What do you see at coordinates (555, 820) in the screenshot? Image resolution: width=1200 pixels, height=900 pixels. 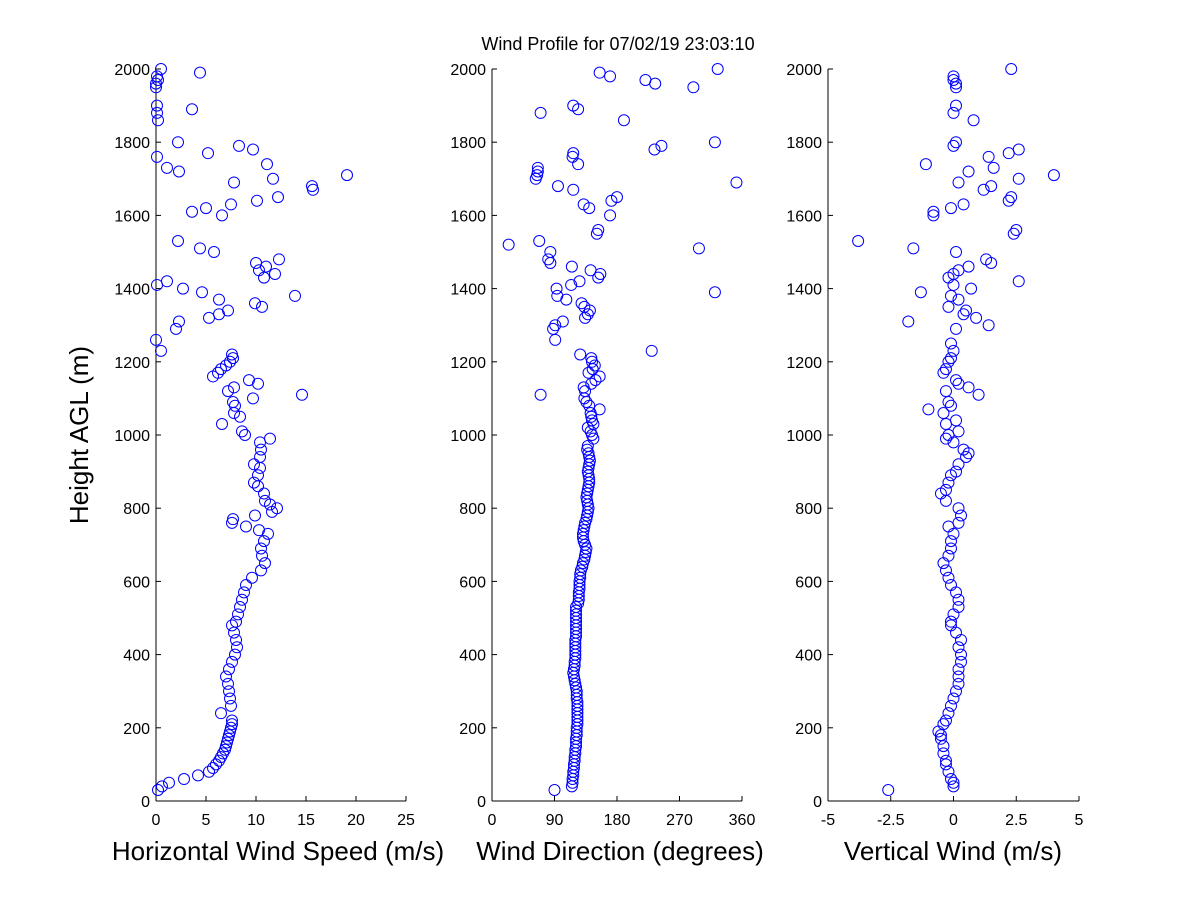 I see `direction-x-tick-label: 90` at bounding box center [555, 820].